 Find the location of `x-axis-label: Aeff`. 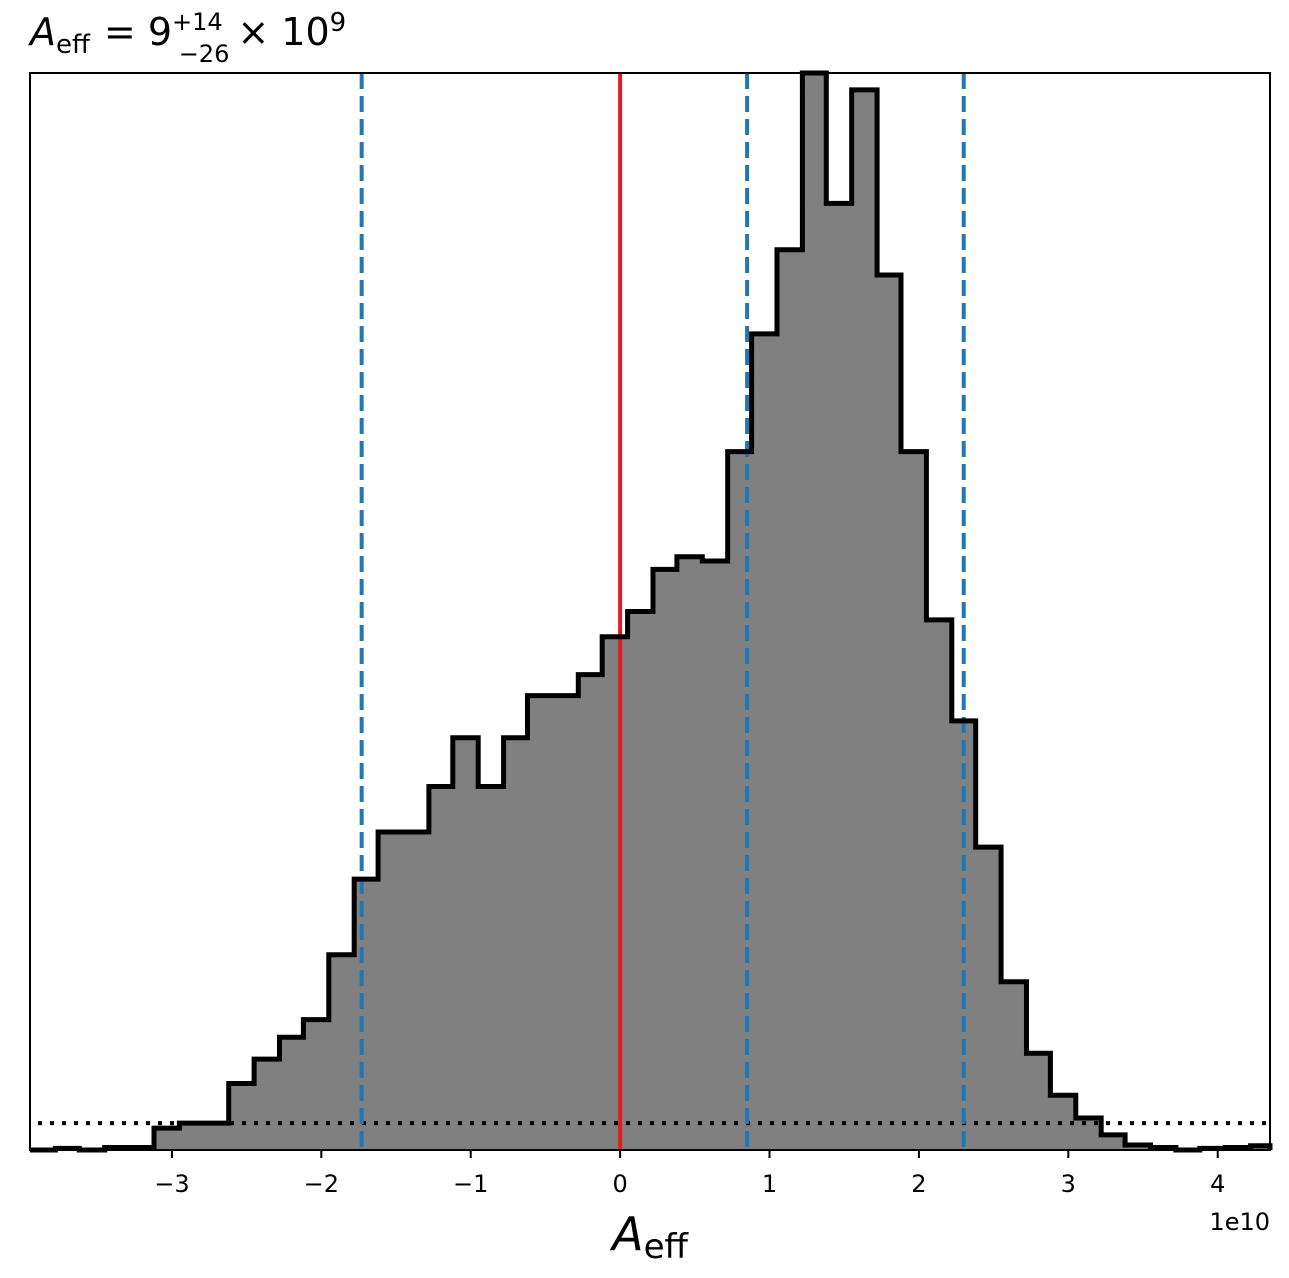

x-axis-label: Aeff is located at coordinates (649, 1237).